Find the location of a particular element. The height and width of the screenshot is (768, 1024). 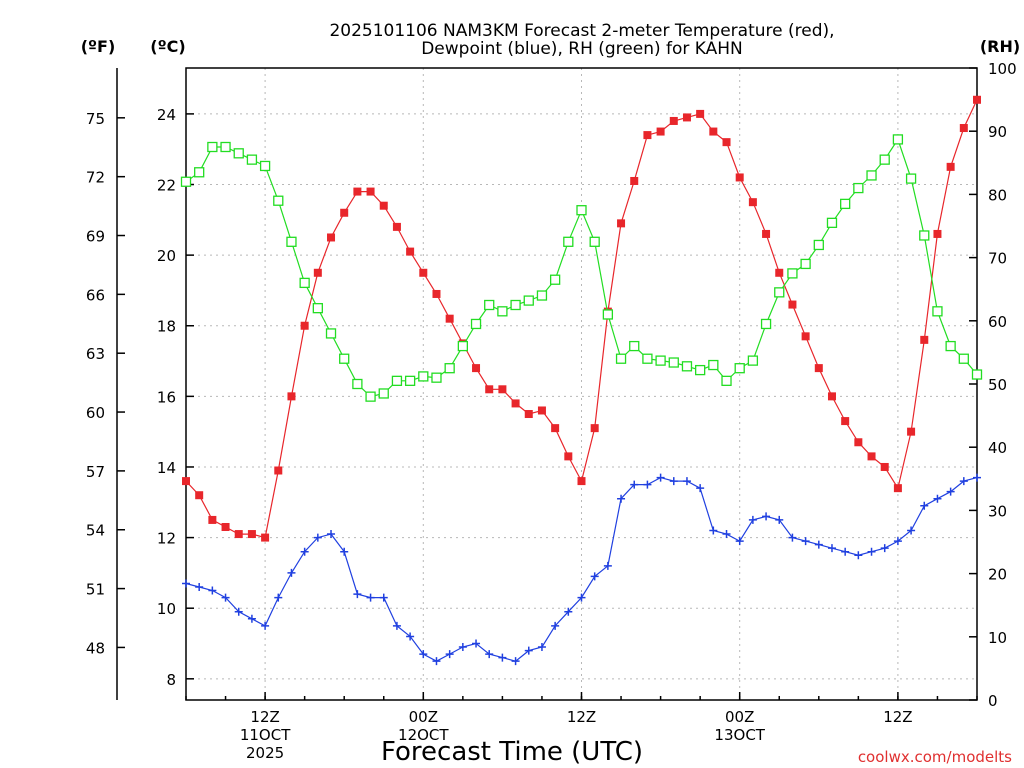

rh-tick-label: 40 is located at coordinates (997, 448).